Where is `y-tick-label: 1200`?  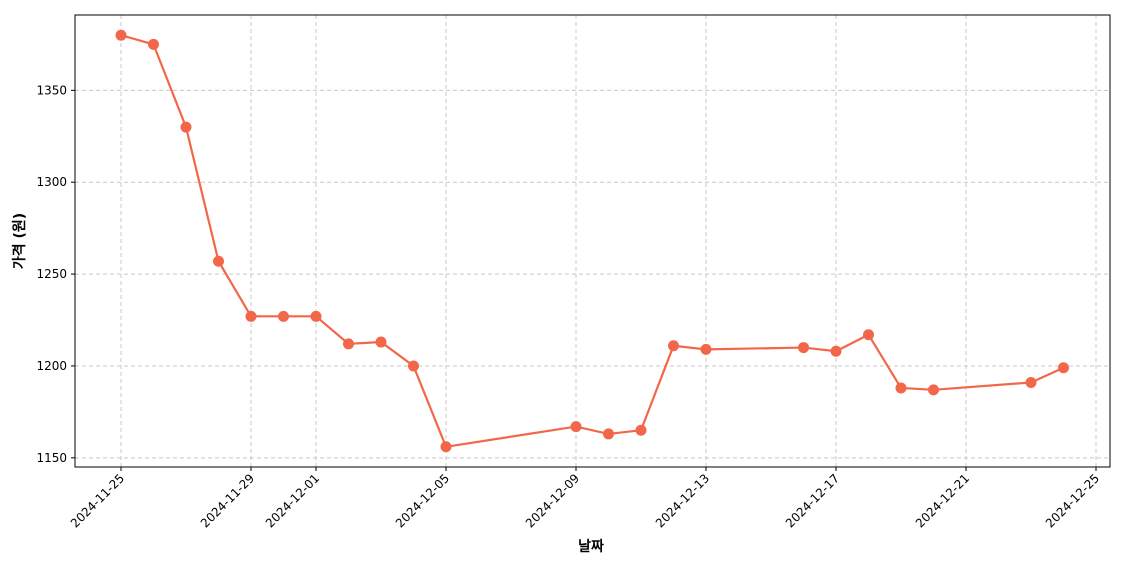 y-tick-label: 1200 is located at coordinates (51, 366).